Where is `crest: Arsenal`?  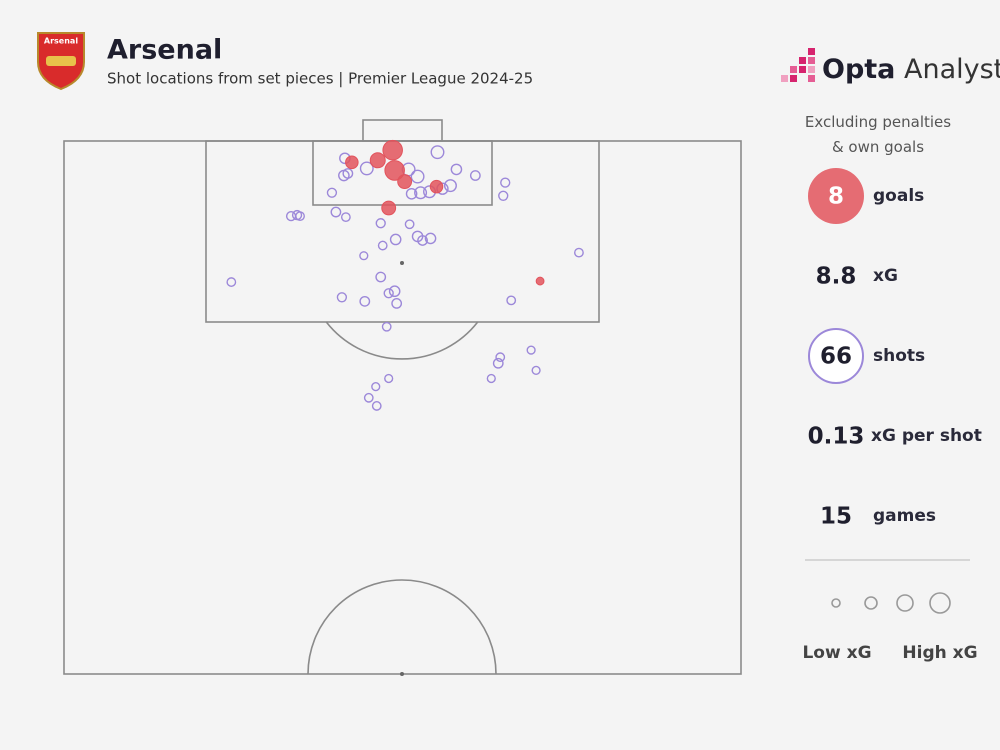 crest: Arsenal is located at coordinates (61, 61).